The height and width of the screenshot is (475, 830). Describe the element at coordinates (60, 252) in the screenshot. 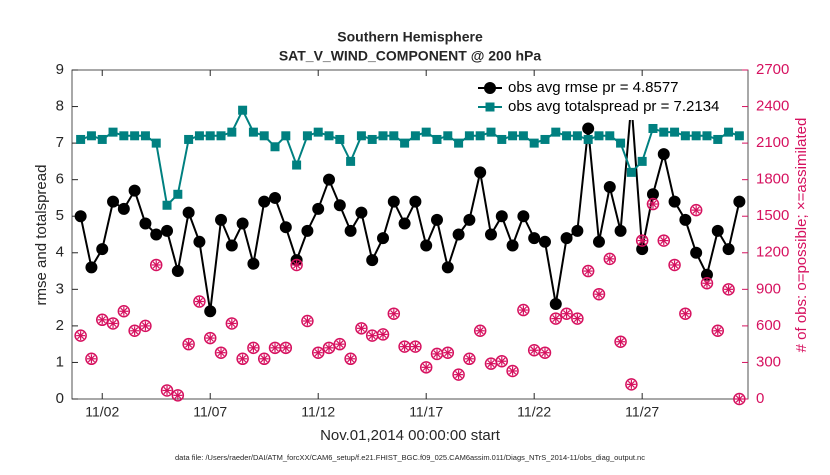

I see `y-tick-label: 4` at that location.